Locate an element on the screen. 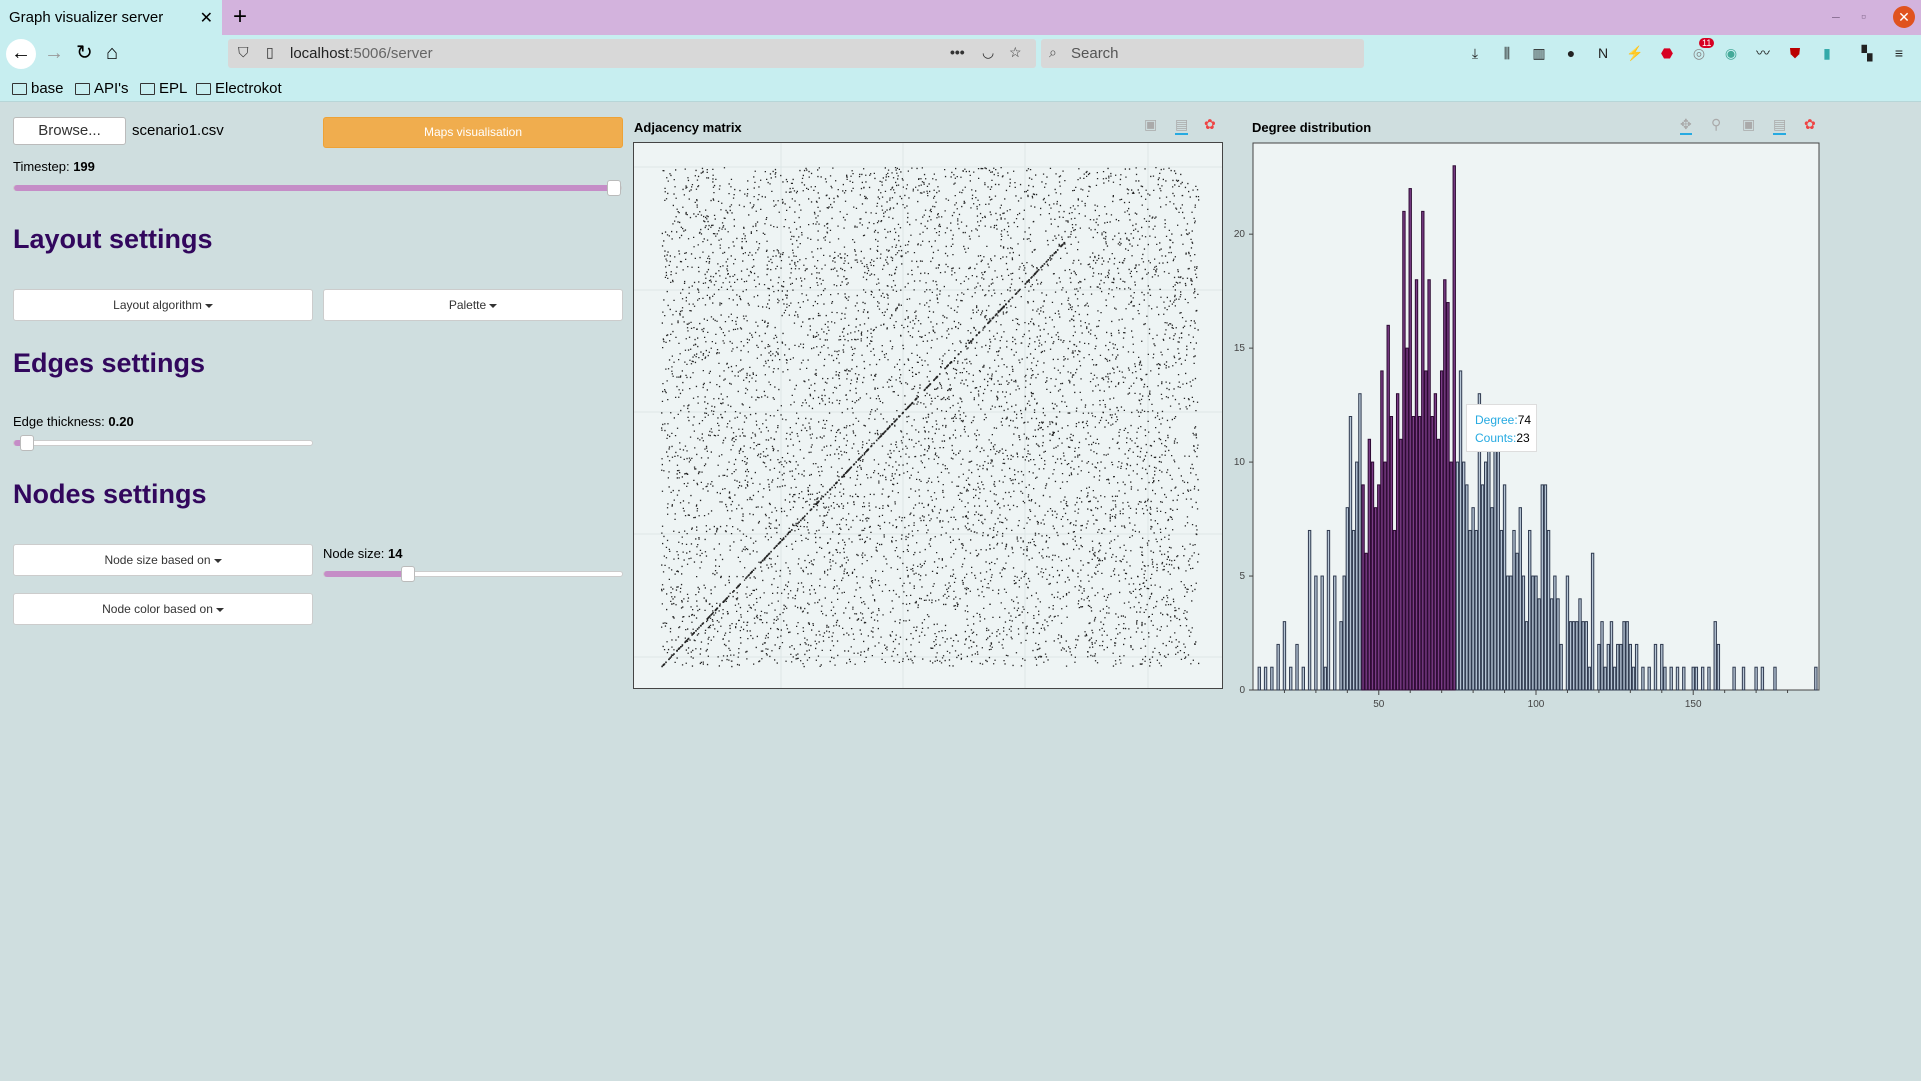 This screenshot has height=1081, width=1921. vpn-icon: ◉ is located at coordinates (1731, 53).